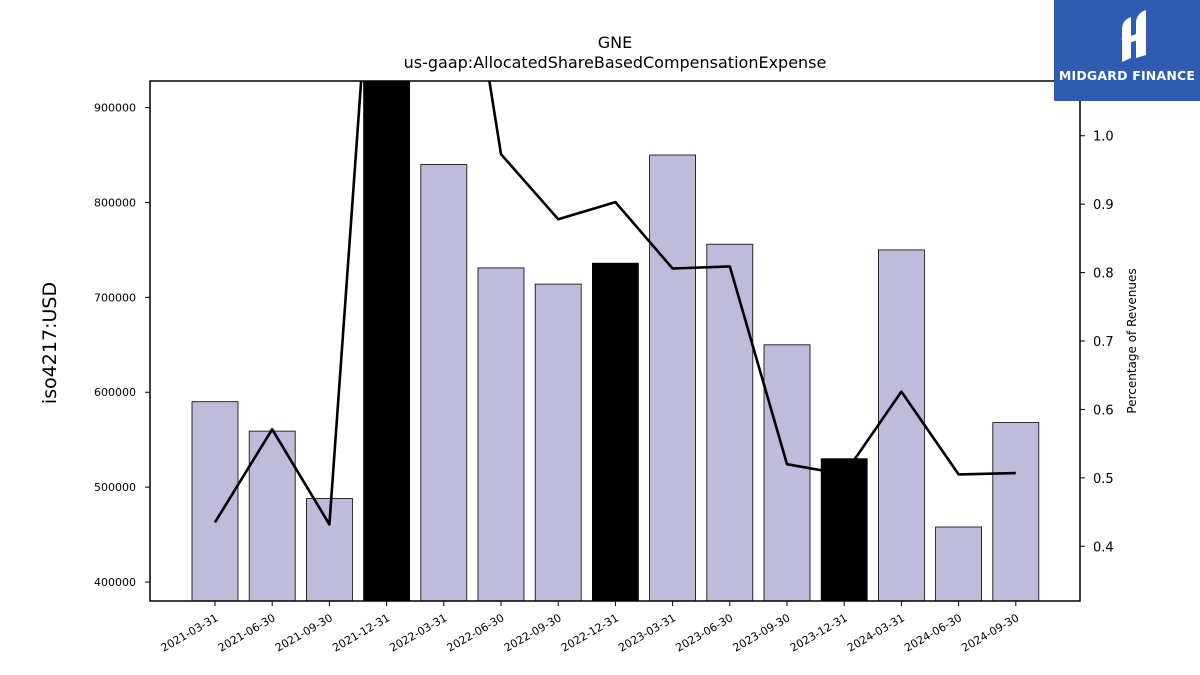 The height and width of the screenshot is (675, 1200). What do you see at coordinates (647, 632) in the screenshot?
I see `x-tick-label: 2023-03-31` at bounding box center [647, 632].